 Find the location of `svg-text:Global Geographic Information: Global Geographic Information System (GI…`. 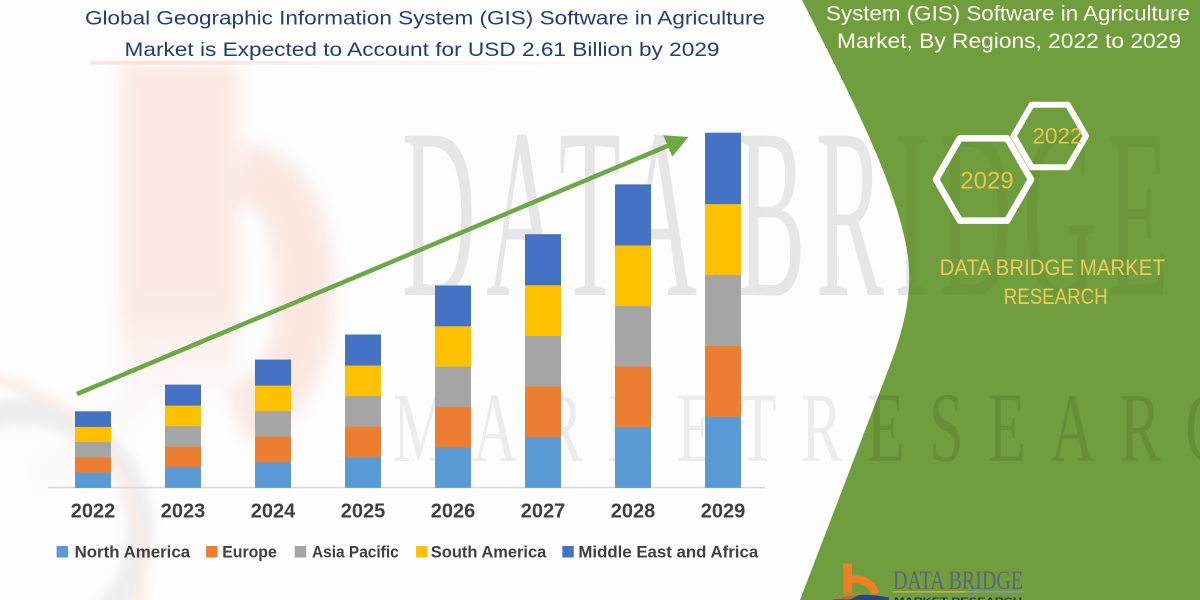

svg-text:Global Geographic Information: Global Geographic Information System (GI… is located at coordinates (425, 19).